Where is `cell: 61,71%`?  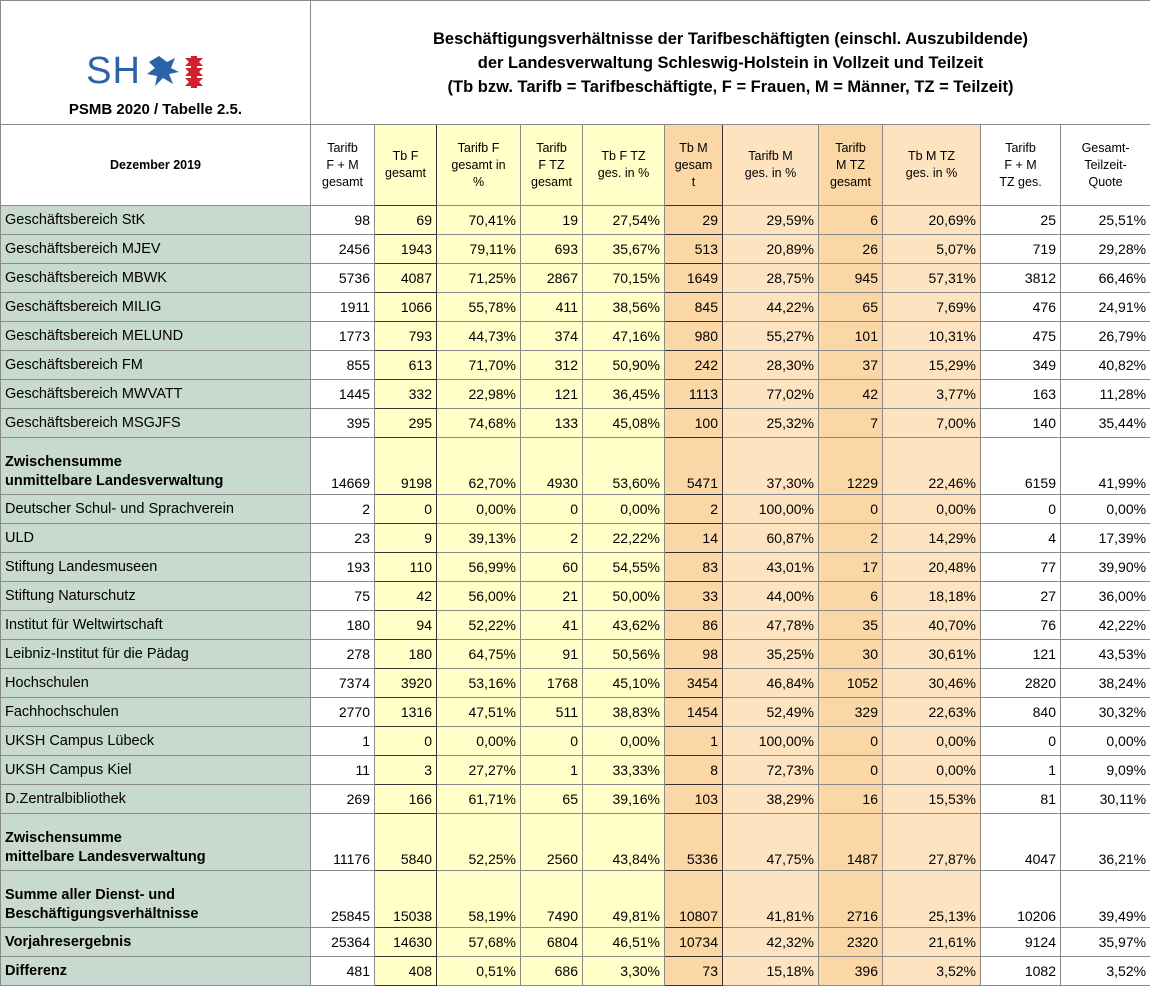 cell: 61,71% is located at coordinates (479, 799).